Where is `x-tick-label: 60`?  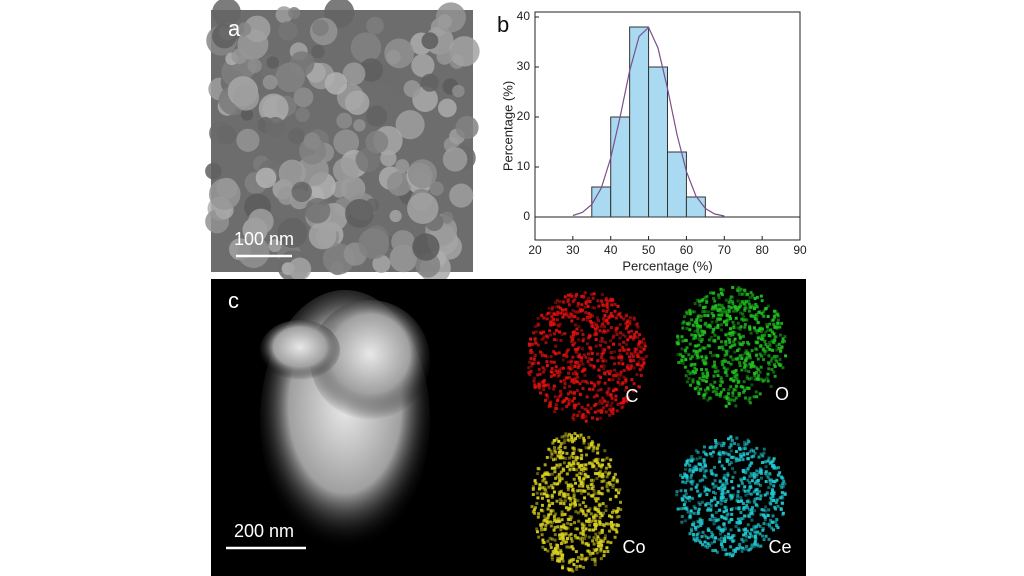
x-tick-label: 60 is located at coordinates (687, 250).